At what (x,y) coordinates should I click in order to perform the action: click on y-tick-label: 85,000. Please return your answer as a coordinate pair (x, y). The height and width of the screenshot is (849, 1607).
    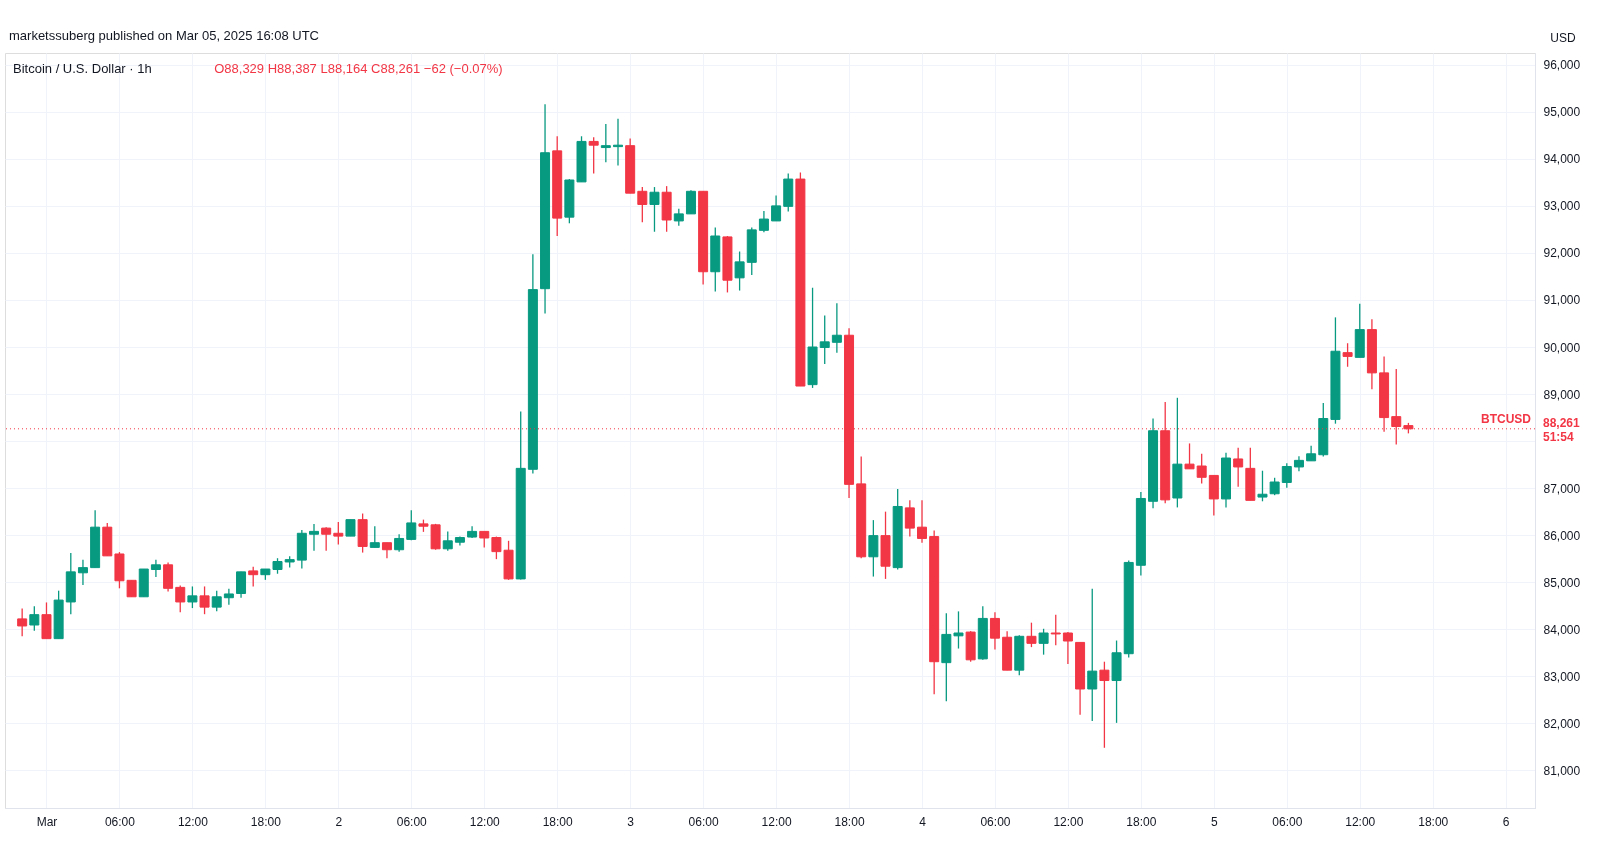
    Looking at the image, I should click on (1562, 582).